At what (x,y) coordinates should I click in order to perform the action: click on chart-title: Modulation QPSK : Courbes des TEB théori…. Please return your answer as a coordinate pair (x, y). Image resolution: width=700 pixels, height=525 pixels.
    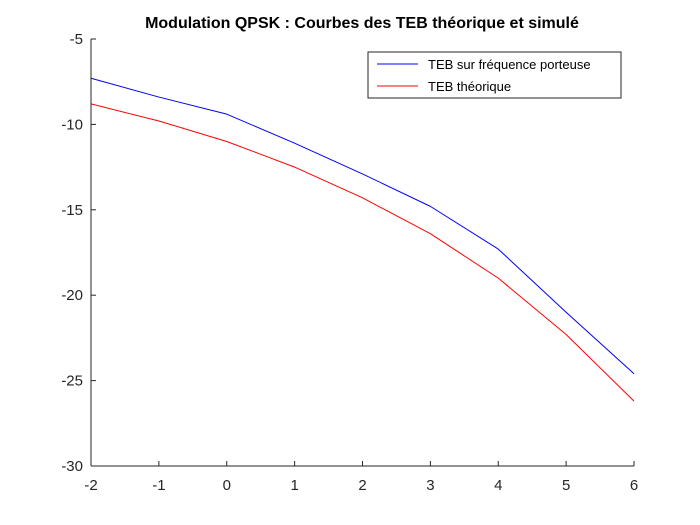
    Looking at the image, I should click on (362, 23).